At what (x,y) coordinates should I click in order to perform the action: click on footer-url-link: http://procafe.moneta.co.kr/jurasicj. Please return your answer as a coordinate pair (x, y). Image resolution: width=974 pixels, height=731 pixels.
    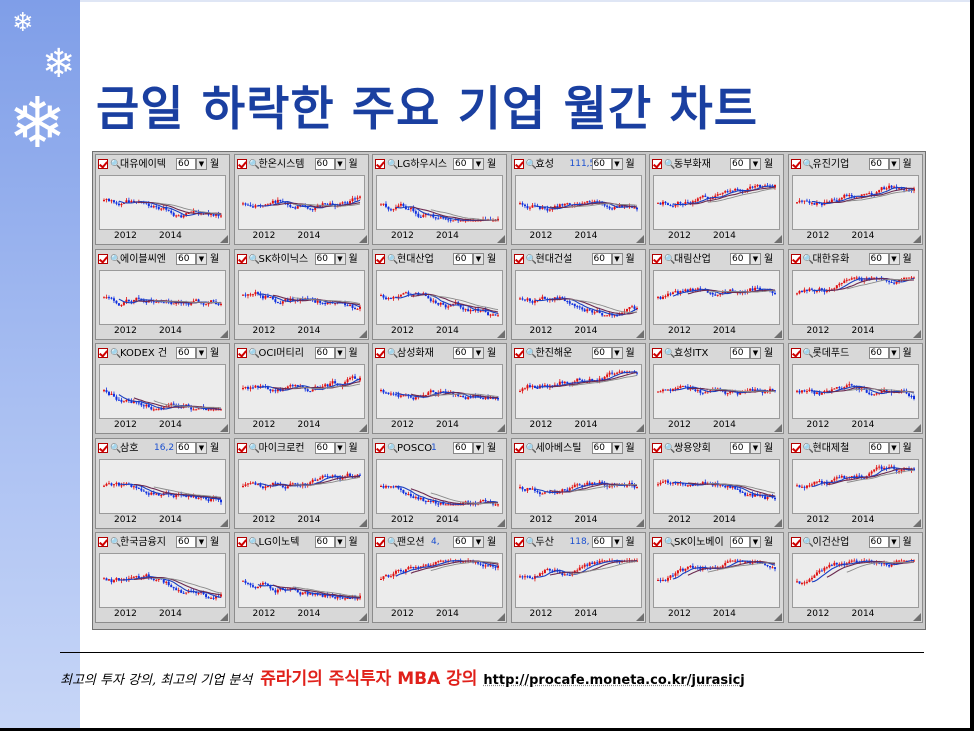
    Looking at the image, I should click on (614, 680).